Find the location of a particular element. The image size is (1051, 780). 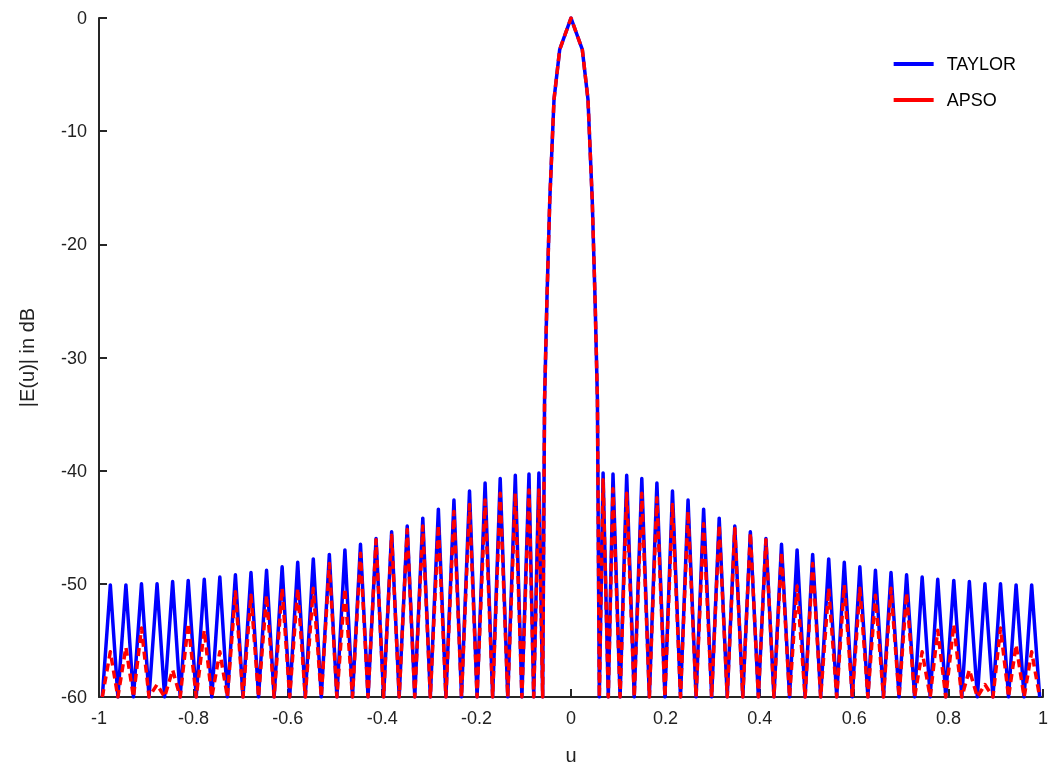

x-tick-label: 1 is located at coordinates (1042, 718).